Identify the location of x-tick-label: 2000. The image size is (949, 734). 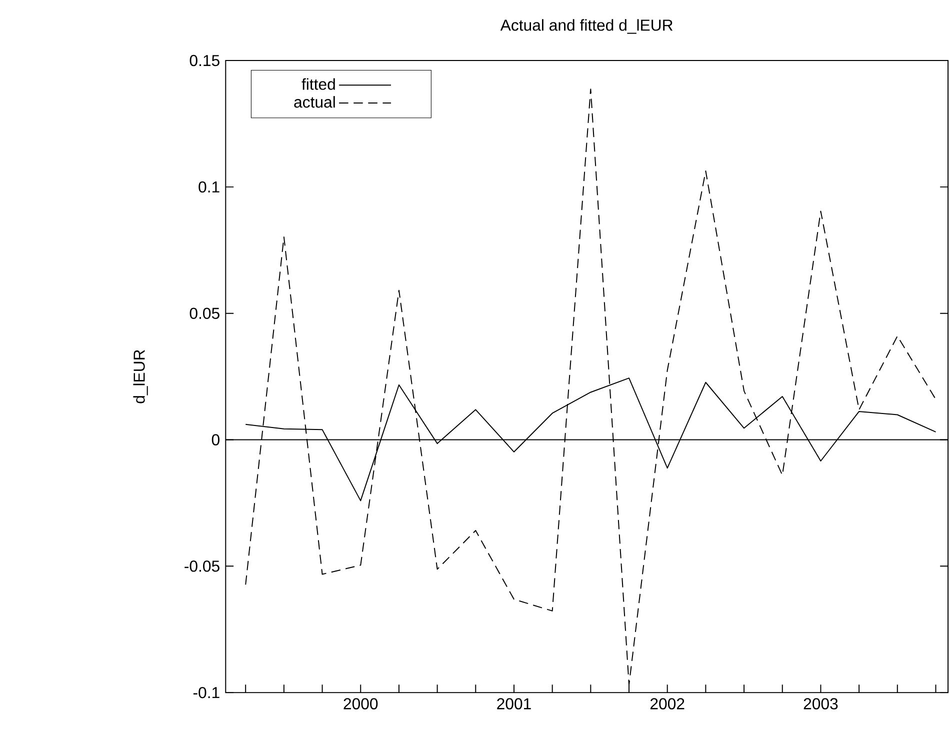
(361, 704).